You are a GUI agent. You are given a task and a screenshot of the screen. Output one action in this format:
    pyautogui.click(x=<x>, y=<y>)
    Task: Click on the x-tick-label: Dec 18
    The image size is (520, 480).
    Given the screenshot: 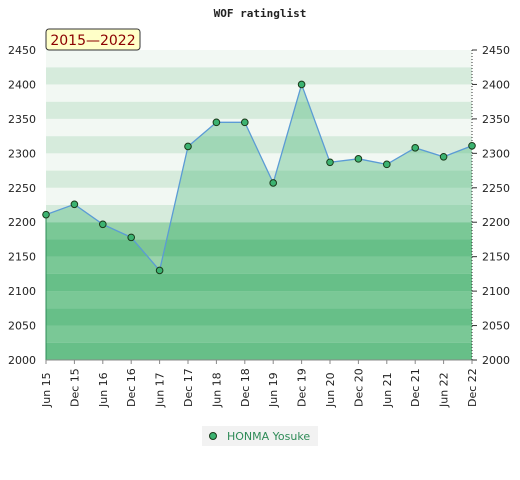 What is the action you would take?
    pyautogui.click(x=245, y=387)
    